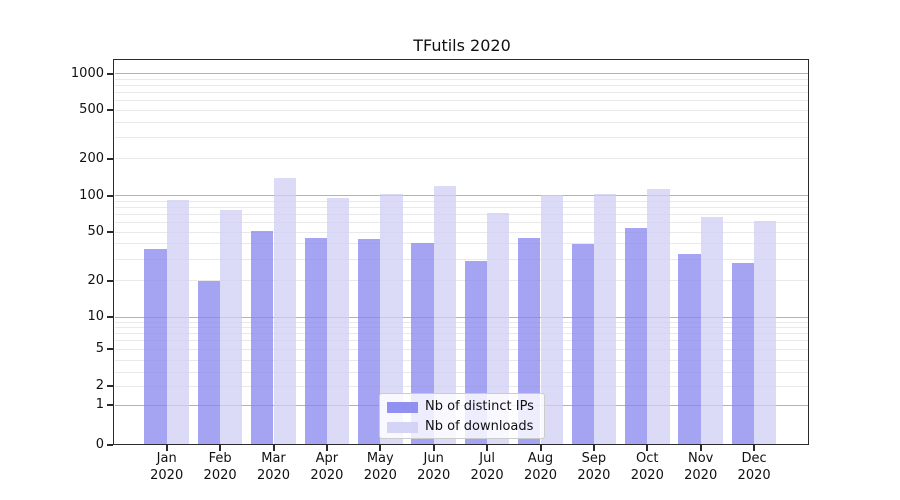 The image size is (900, 500). Describe the element at coordinates (91, 158) in the screenshot. I see `y-tick-label-200: 200` at that location.